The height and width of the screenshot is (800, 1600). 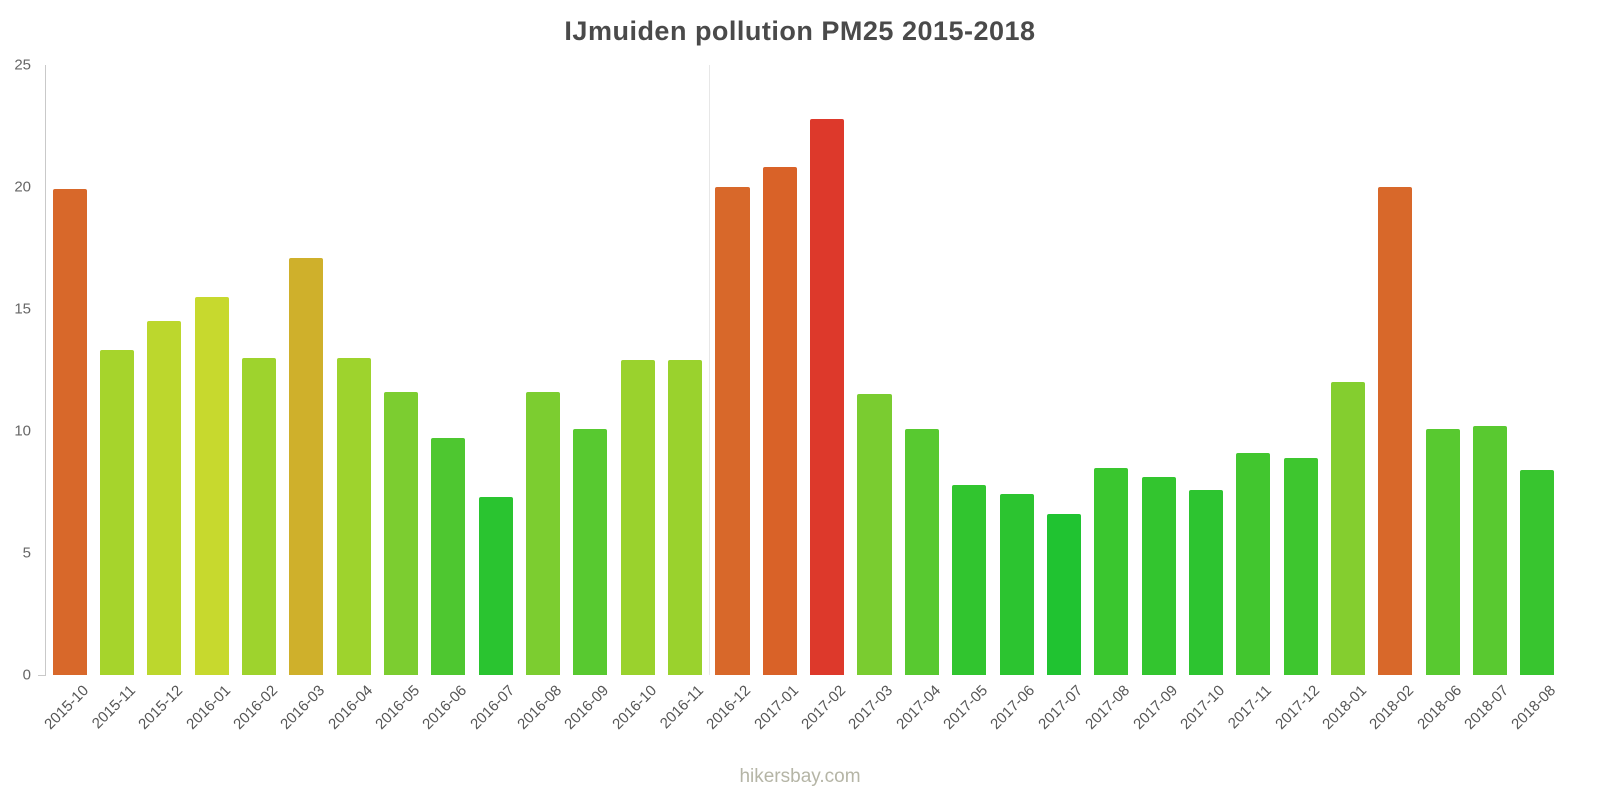 What do you see at coordinates (1298, 399) in the screenshot?
I see `bar-slot: 2017-12` at bounding box center [1298, 399].